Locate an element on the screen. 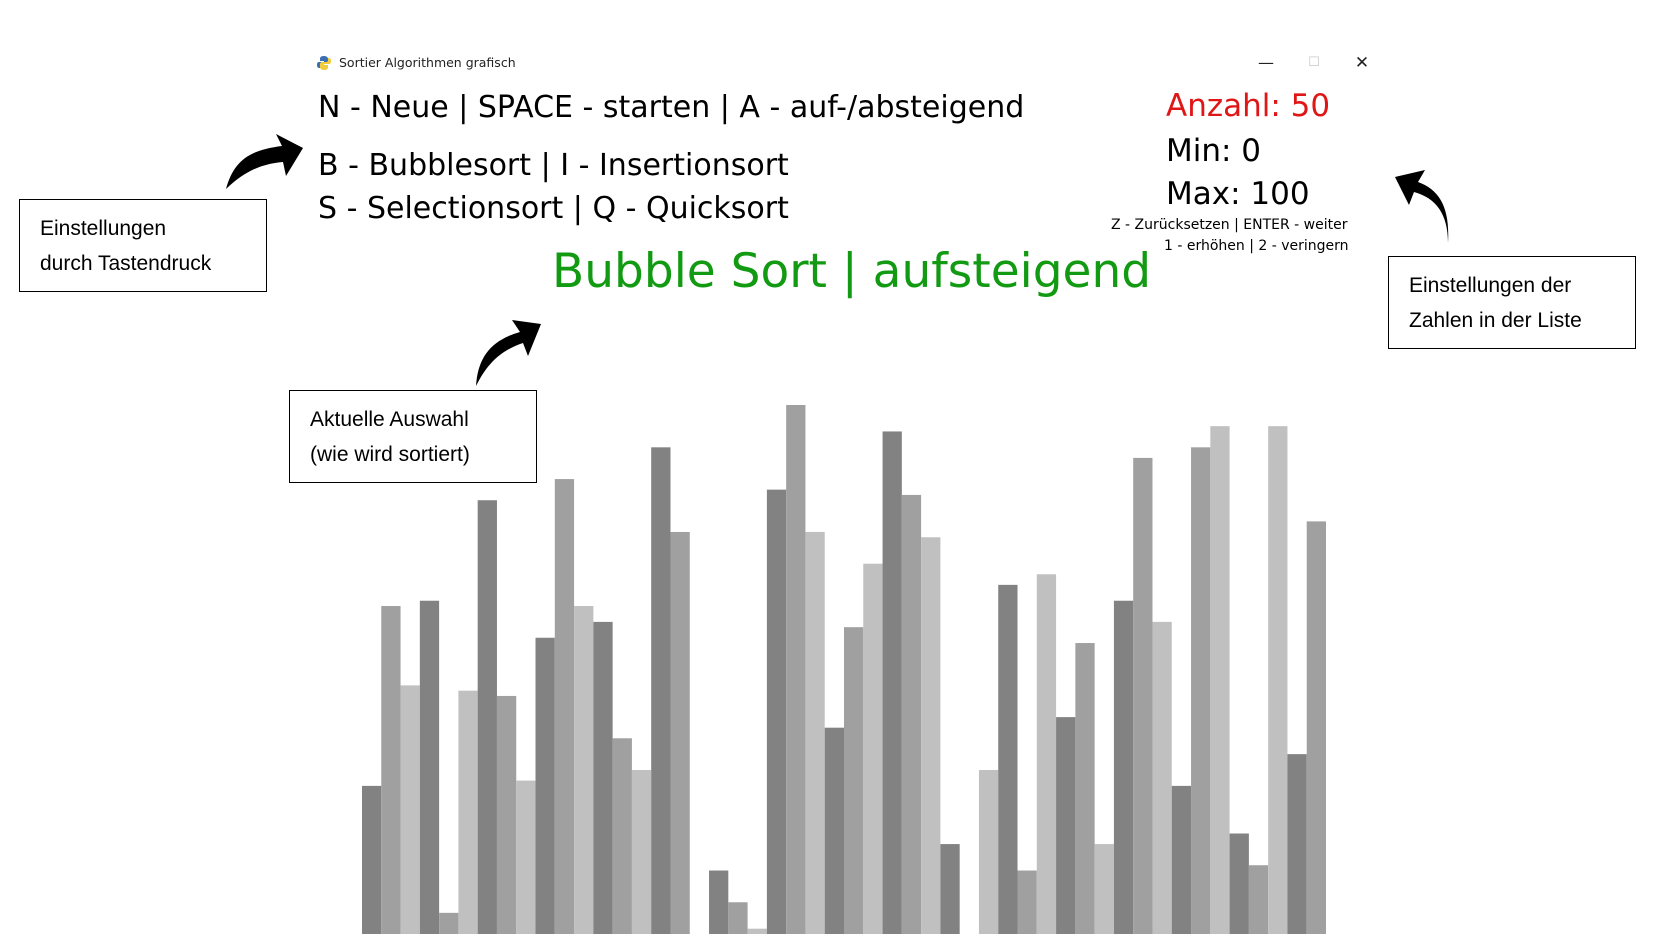 The width and height of the screenshot is (1655, 948). python-icon is located at coordinates (324, 63).